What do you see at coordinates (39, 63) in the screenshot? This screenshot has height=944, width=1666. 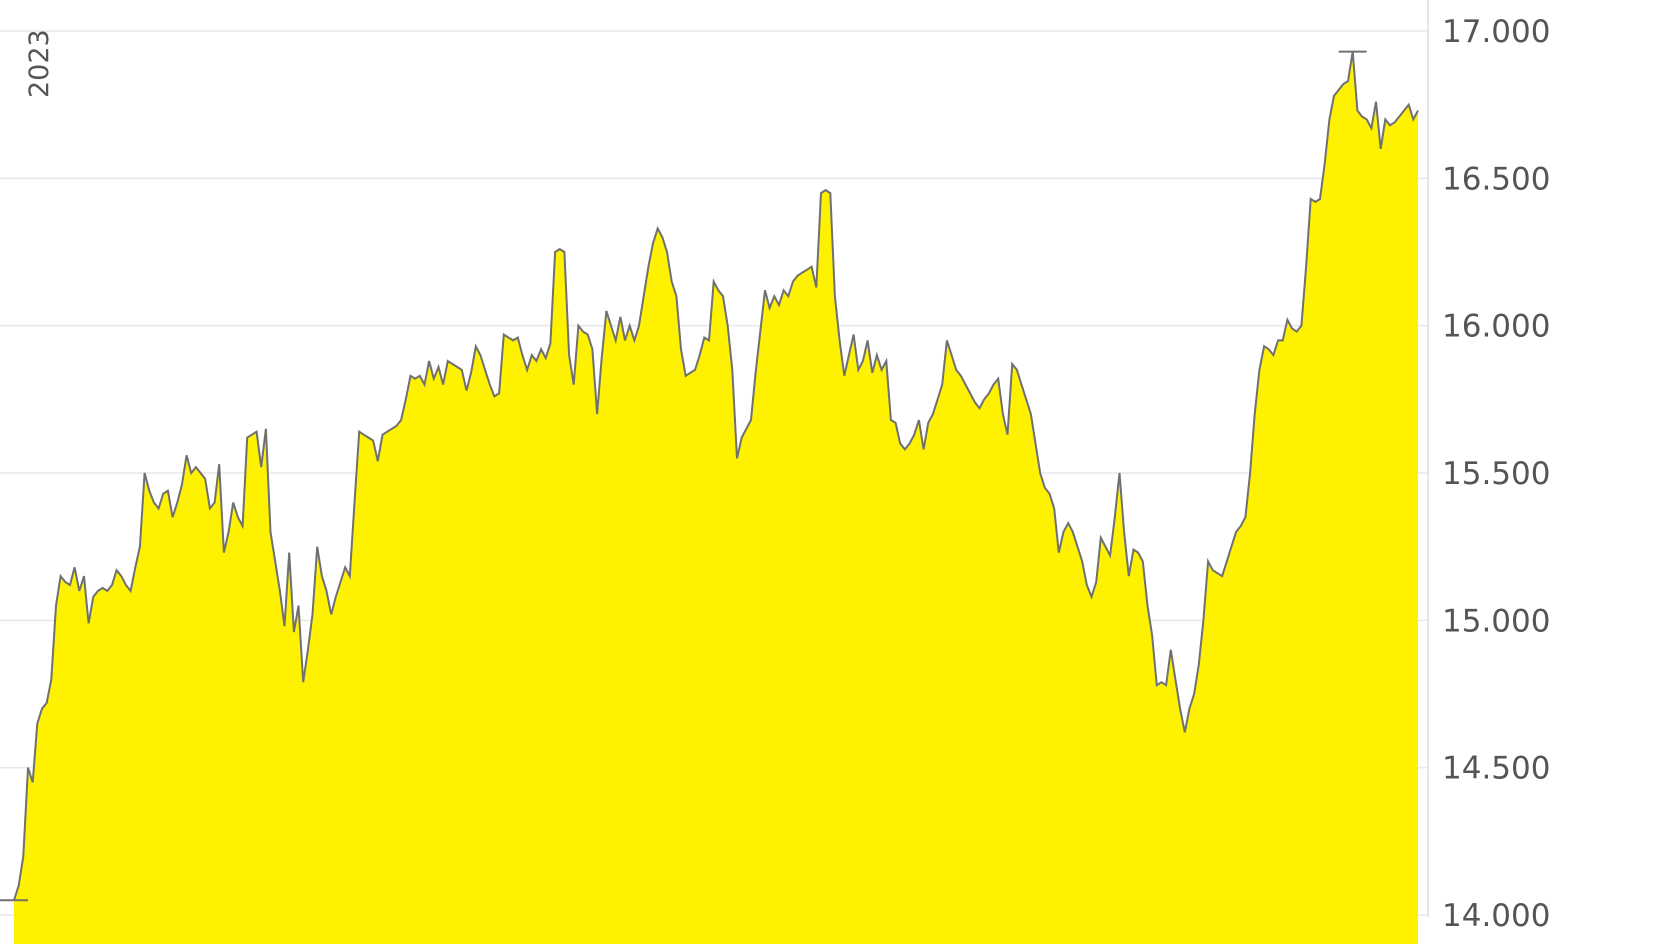 I see `year-label: 2023` at bounding box center [39, 63].